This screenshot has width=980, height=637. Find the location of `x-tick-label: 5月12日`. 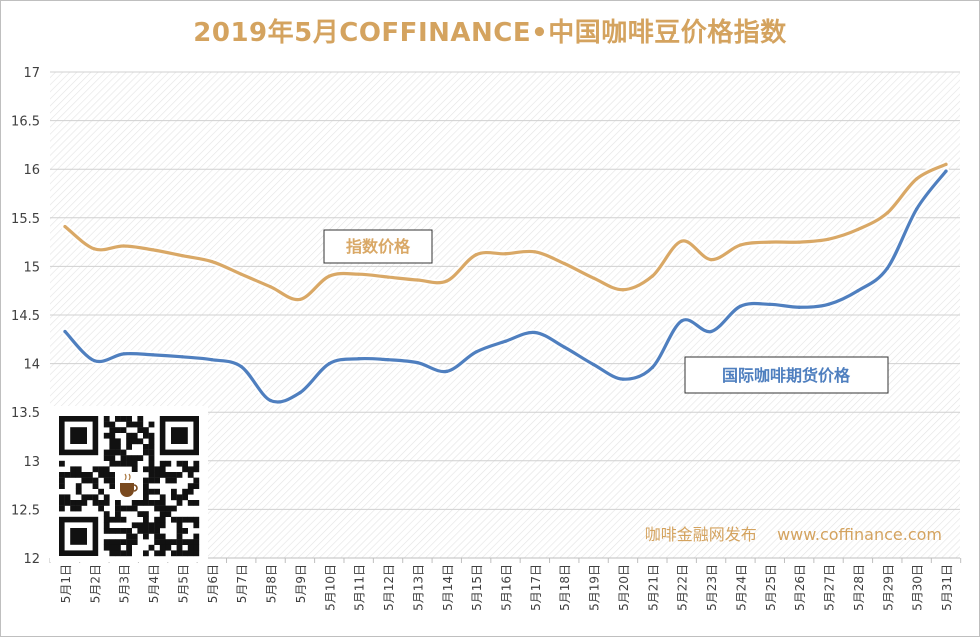

x-tick-label: 5月12日 is located at coordinates (389, 587).